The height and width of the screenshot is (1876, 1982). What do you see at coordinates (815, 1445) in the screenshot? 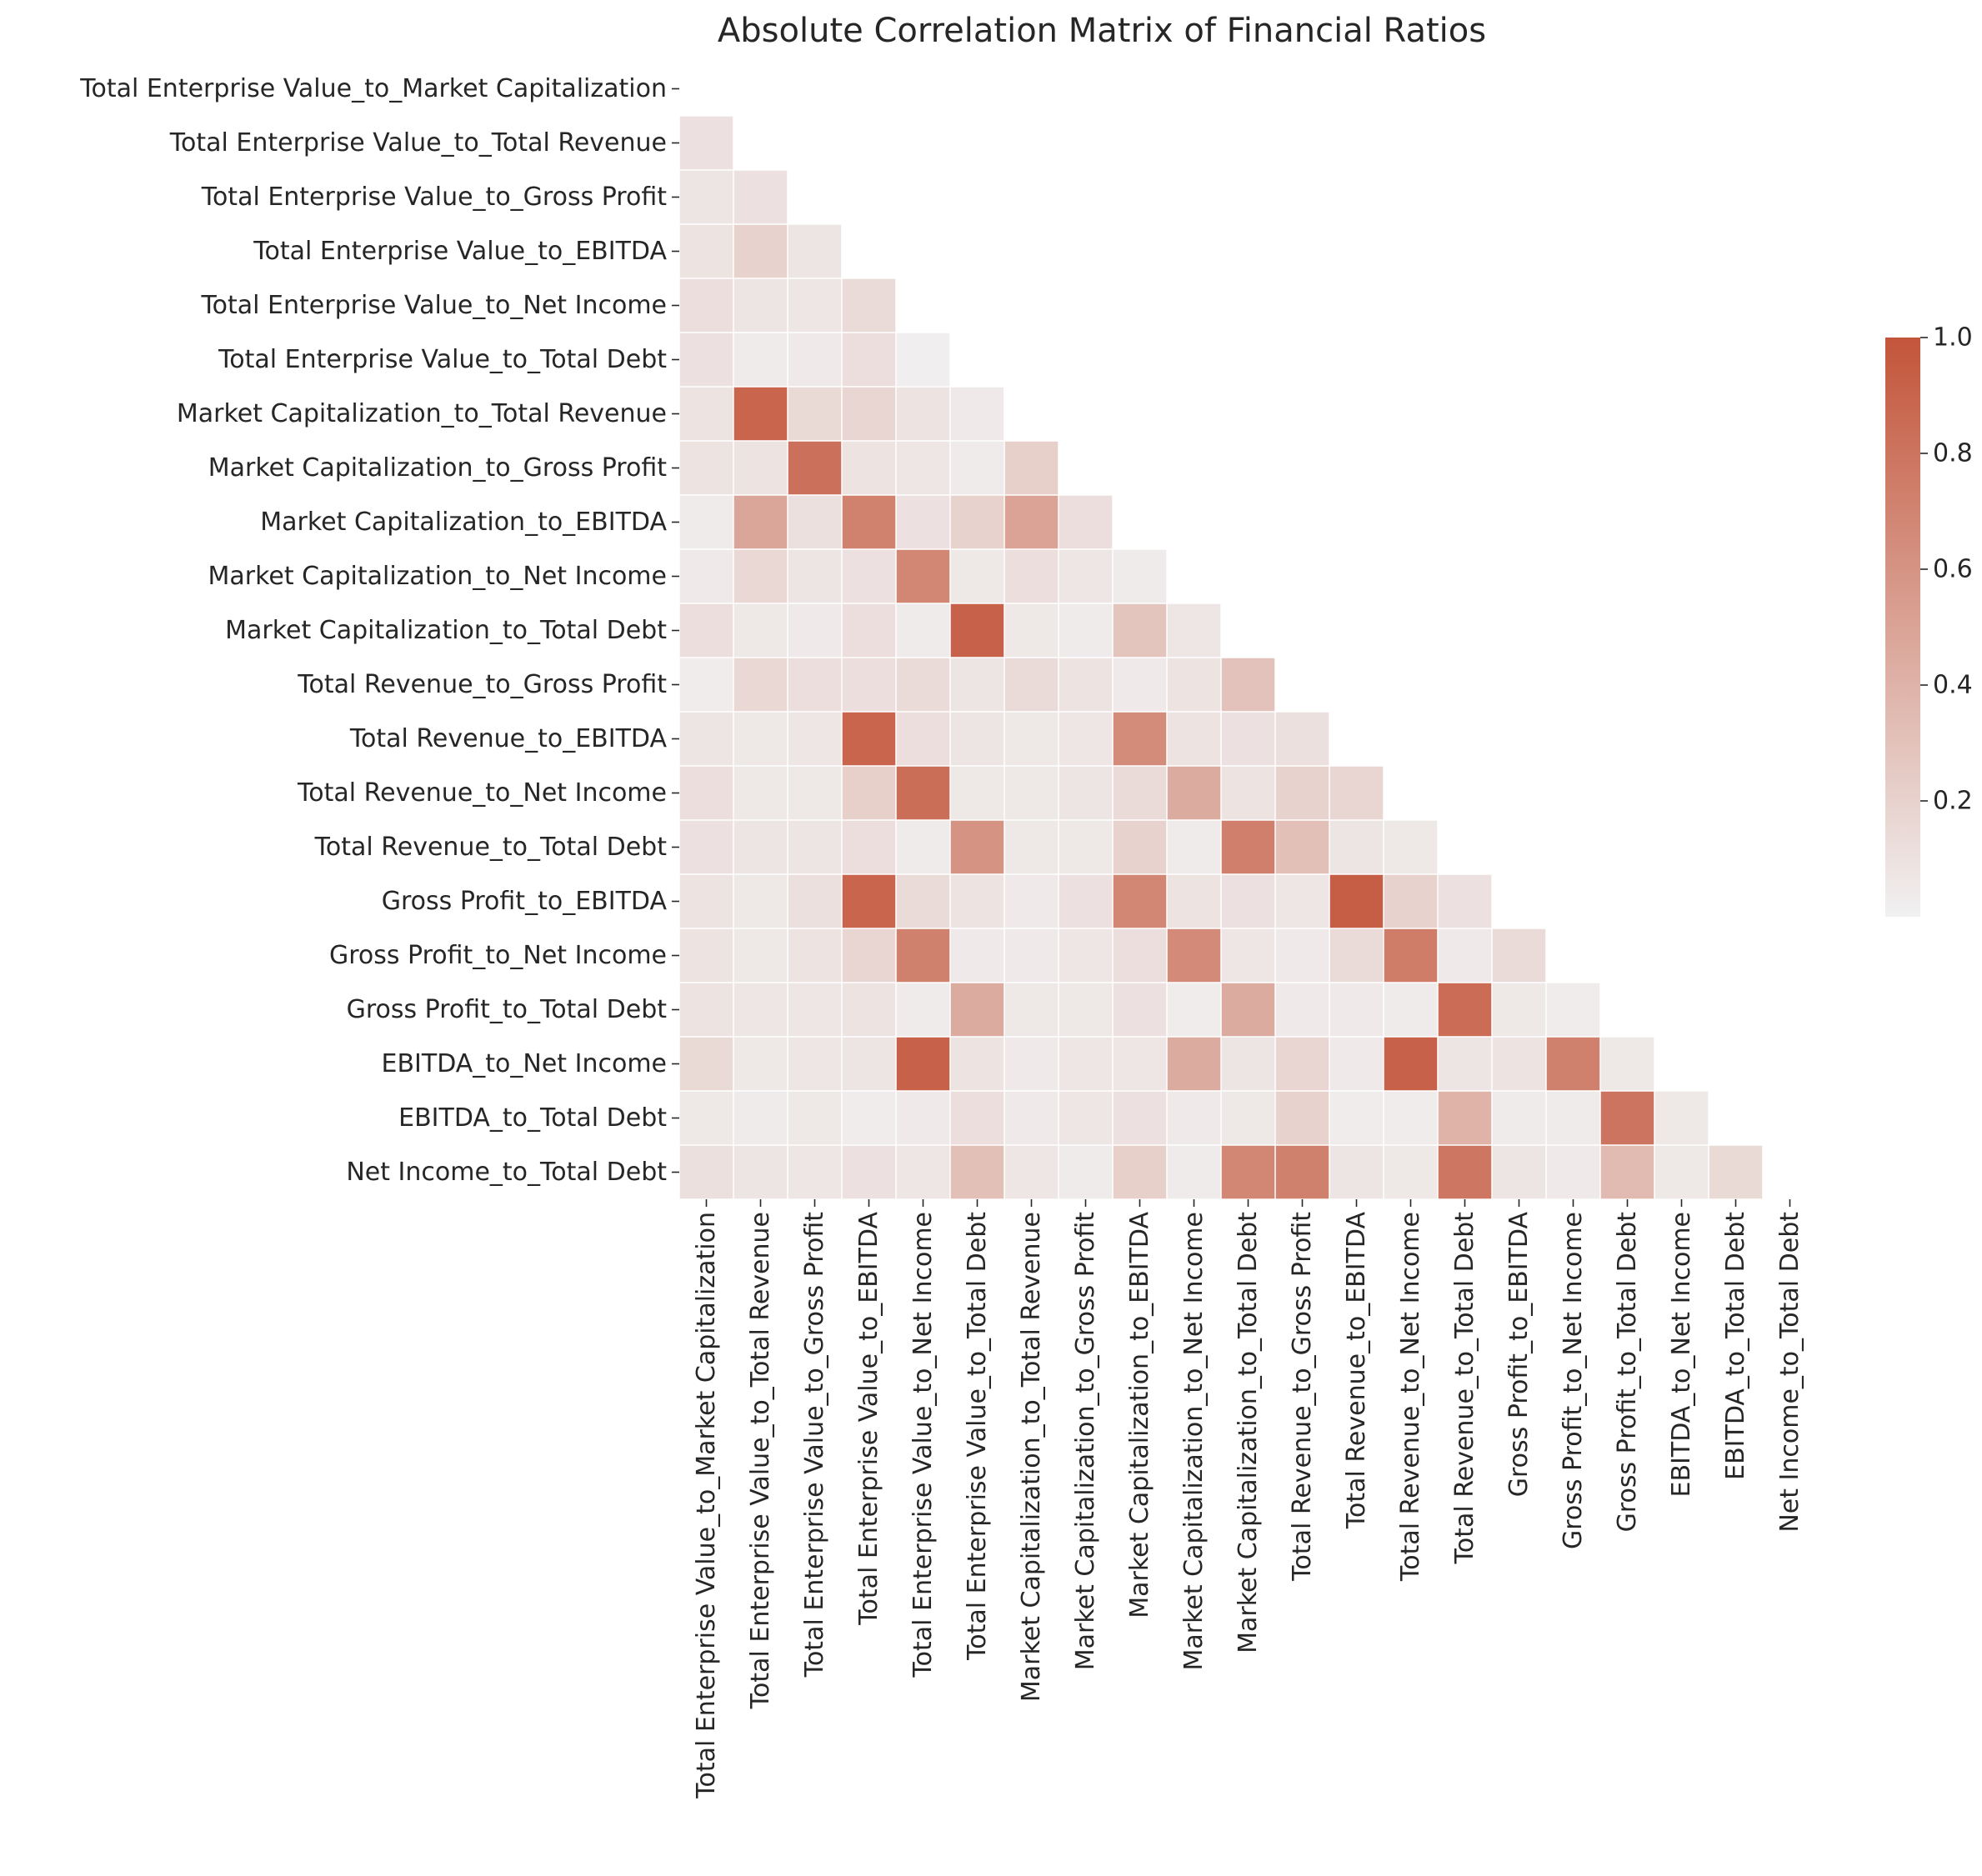
I see `x-tick-label: Total Enterprise Value_to_Gross Profit` at bounding box center [815, 1445].